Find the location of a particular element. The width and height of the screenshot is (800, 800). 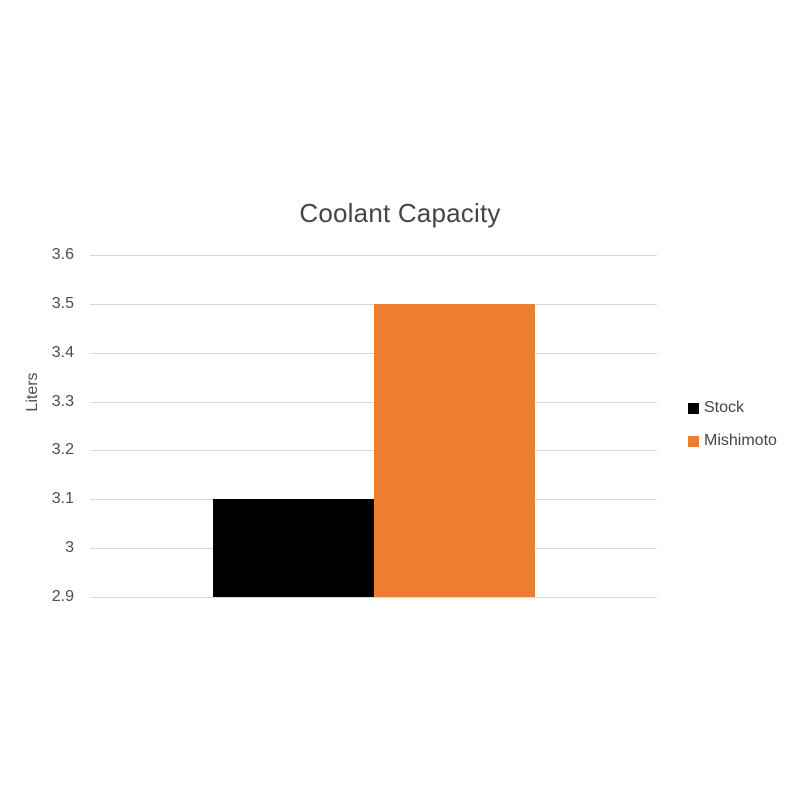

y-tick-label: 3.5 is located at coordinates (62, 303).